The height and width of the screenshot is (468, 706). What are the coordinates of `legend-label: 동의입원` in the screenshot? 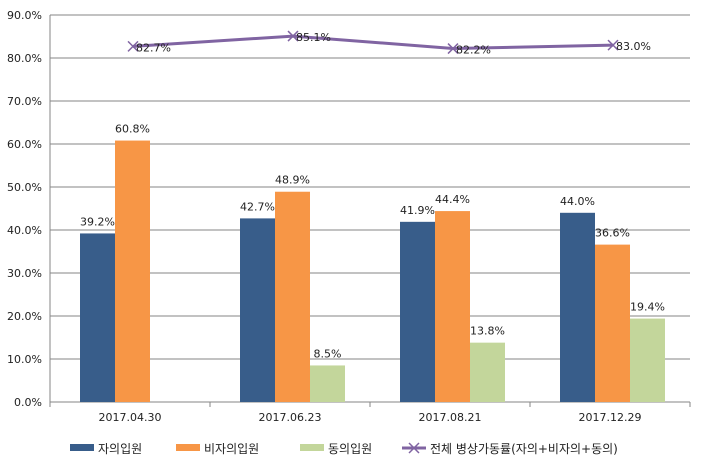 It's located at (350, 449).